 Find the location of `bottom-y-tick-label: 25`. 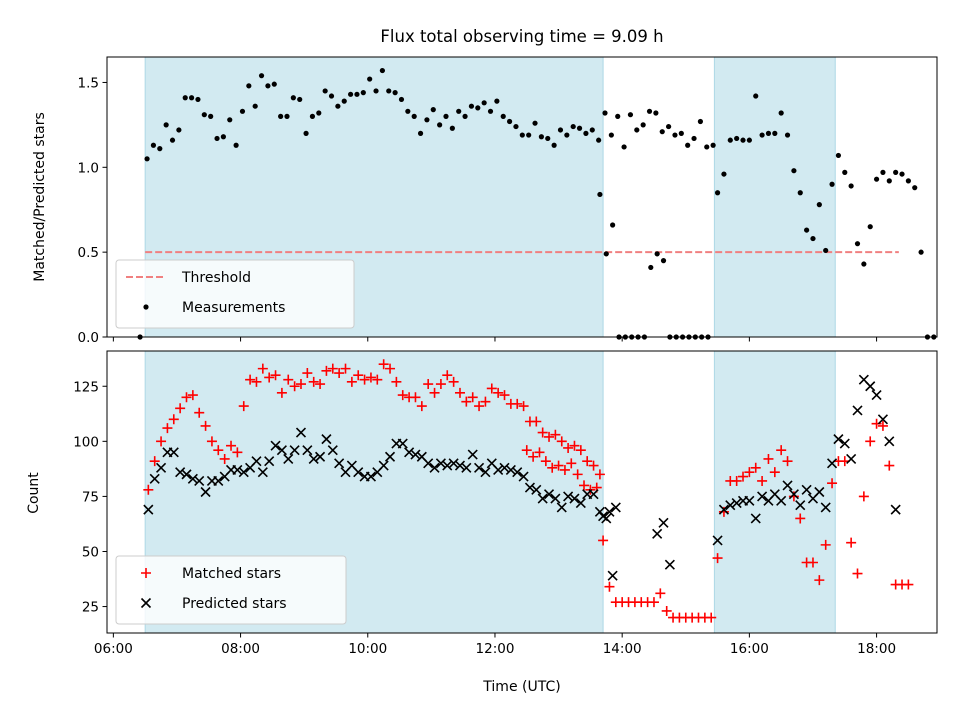

bottom-y-tick-label: 25 is located at coordinates (90, 608).